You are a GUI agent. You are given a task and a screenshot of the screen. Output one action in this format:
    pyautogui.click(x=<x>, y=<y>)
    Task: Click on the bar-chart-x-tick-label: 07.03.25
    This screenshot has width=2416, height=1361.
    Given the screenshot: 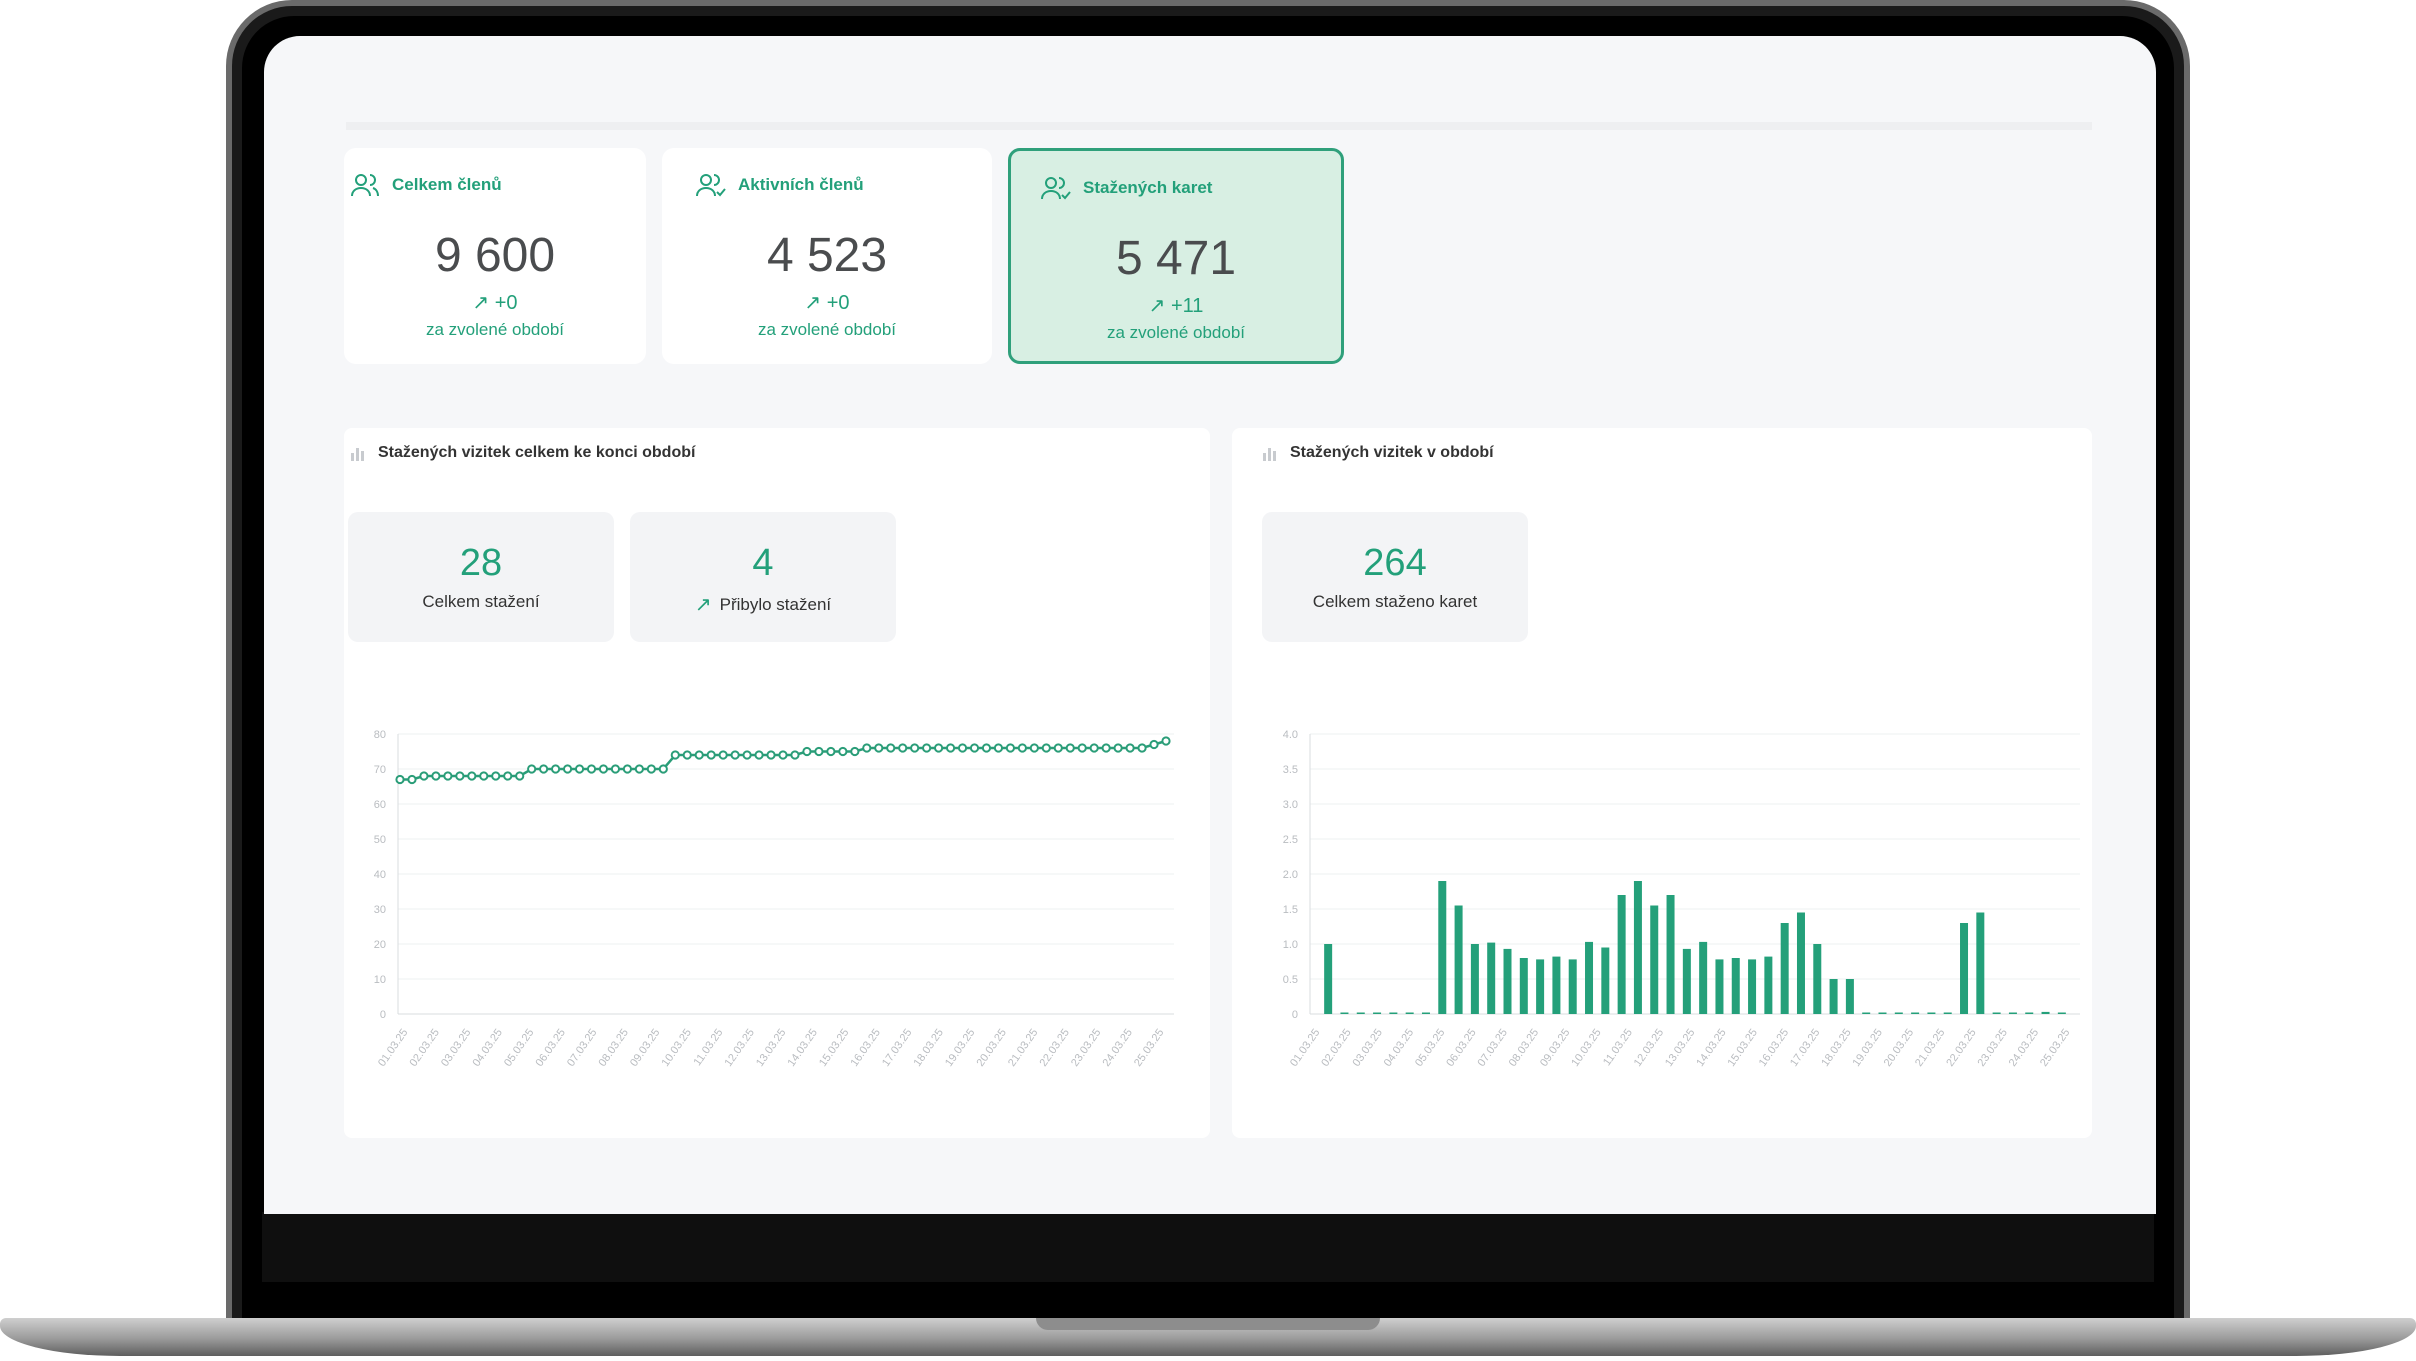 What is the action you would take?
    pyautogui.click(x=1493, y=1048)
    